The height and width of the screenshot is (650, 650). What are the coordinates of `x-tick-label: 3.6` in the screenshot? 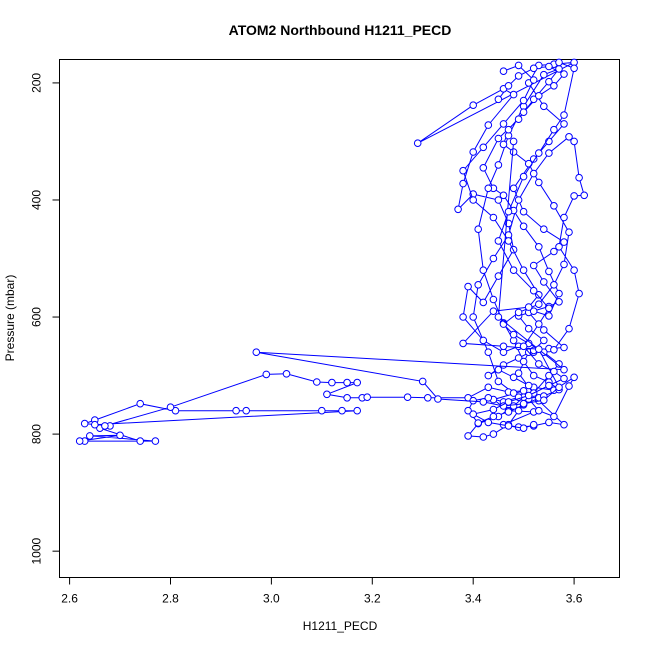 It's located at (574, 599).